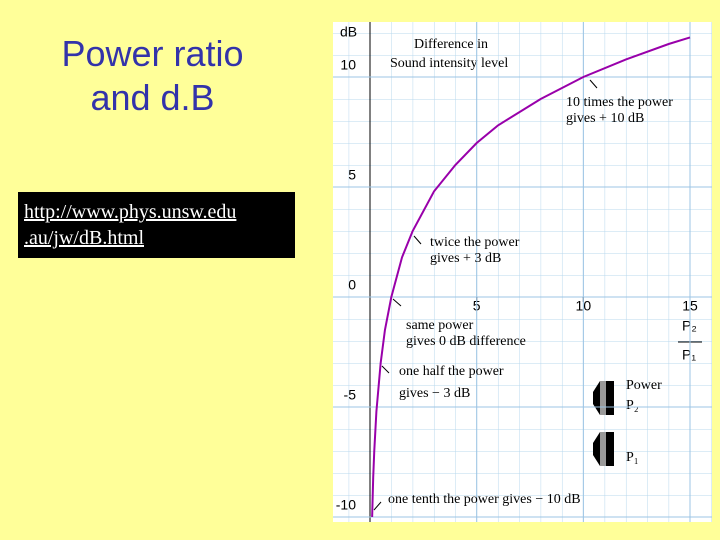 The image size is (720, 540). Describe the element at coordinates (346, 505) in the screenshot. I see `y-tick-label: -10` at that location.